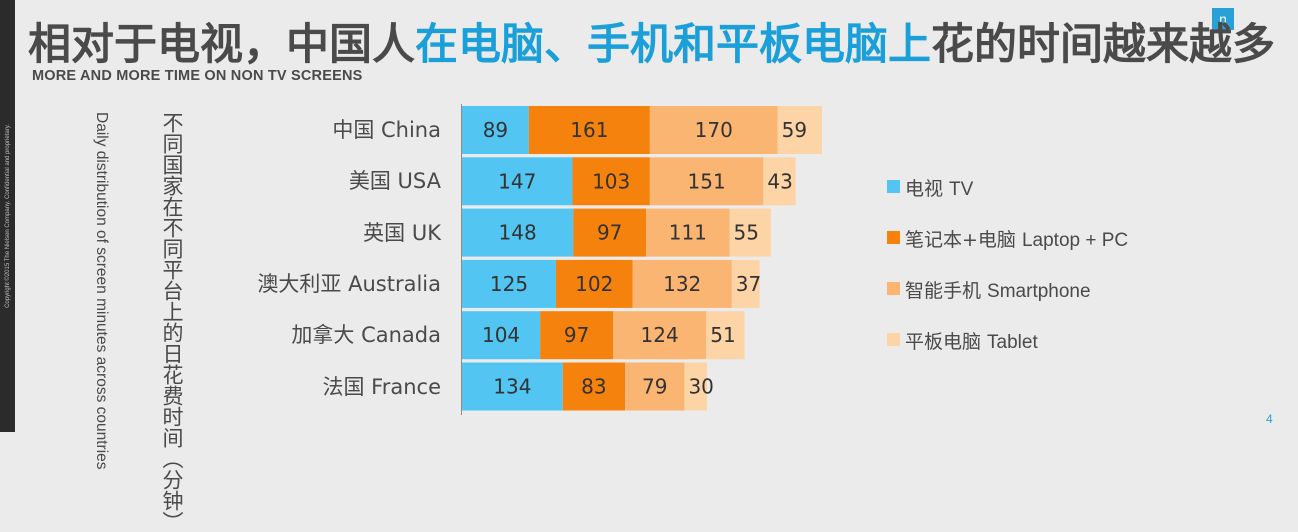 The image size is (1298, 532). I want to click on category-label: 美国 USA, so click(394, 181).